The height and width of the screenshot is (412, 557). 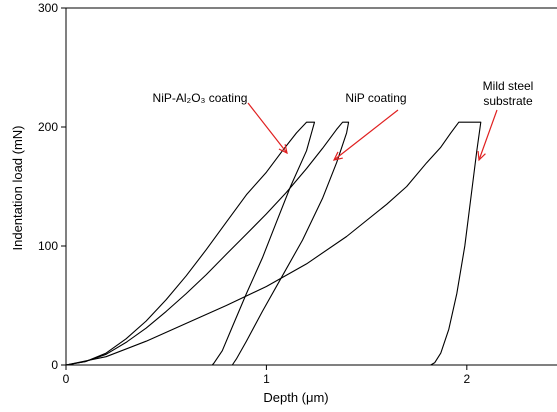 I want to click on x-tick-label: 0, so click(x=66, y=379).